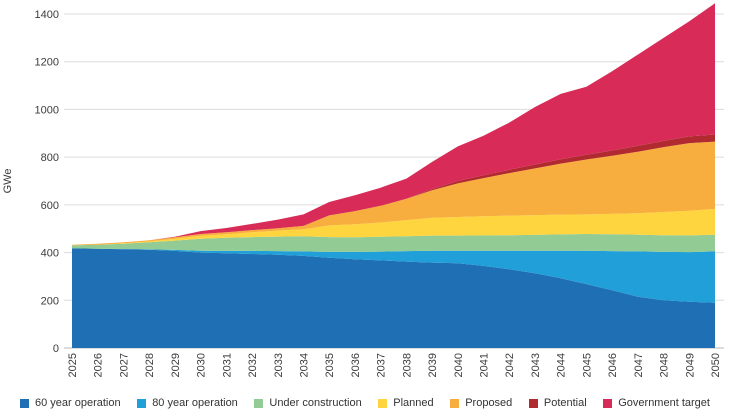 The width and height of the screenshot is (730, 411). I want to click on y-axis-title: GWe, so click(8, 181).